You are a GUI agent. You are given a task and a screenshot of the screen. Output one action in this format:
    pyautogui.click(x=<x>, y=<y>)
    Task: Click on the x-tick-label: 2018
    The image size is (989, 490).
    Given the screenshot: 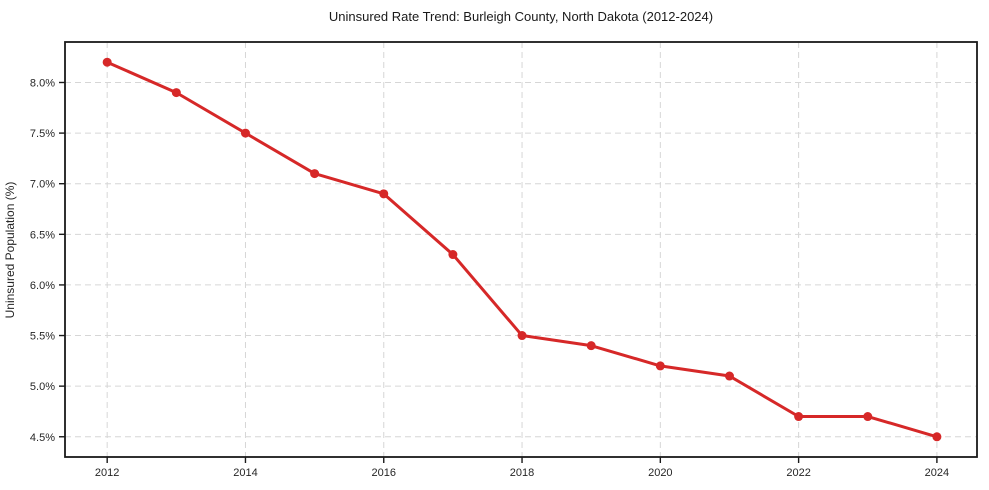 What is the action you would take?
    pyautogui.click(x=522, y=473)
    